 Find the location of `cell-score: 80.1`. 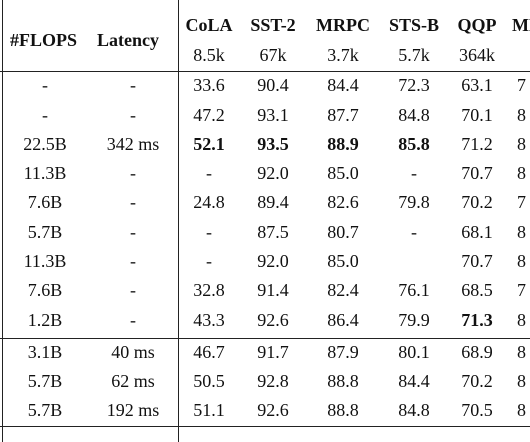

cell-score: 80.1 is located at coordinates (414, 352).